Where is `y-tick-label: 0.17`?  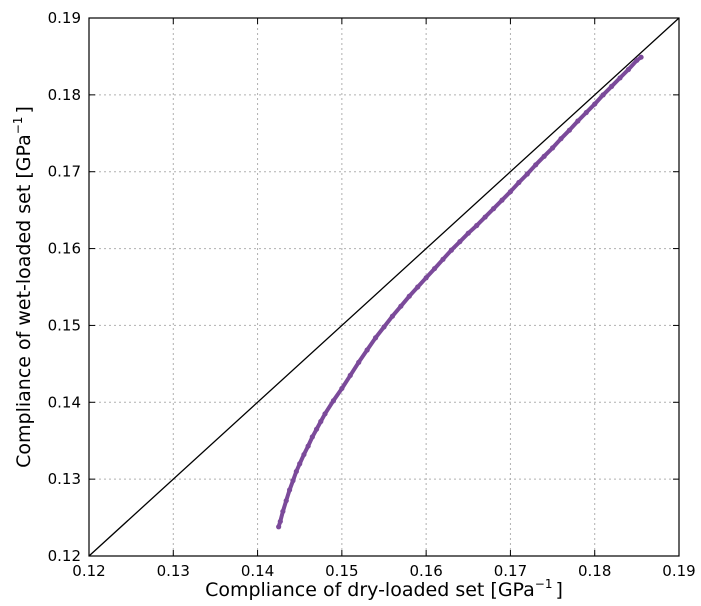
y-tick-label: 0.17 is located at coordinates (64, 172).